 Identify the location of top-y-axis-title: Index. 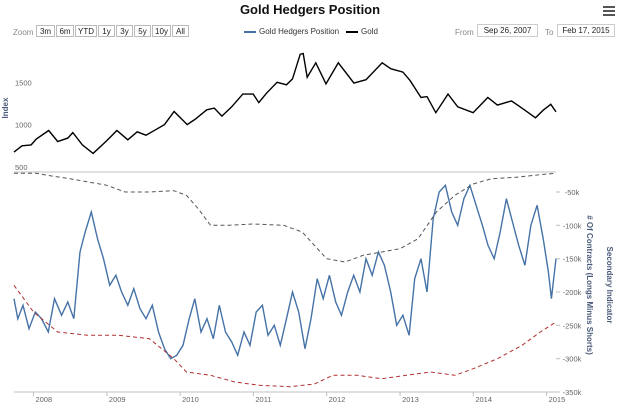
(5, 107).